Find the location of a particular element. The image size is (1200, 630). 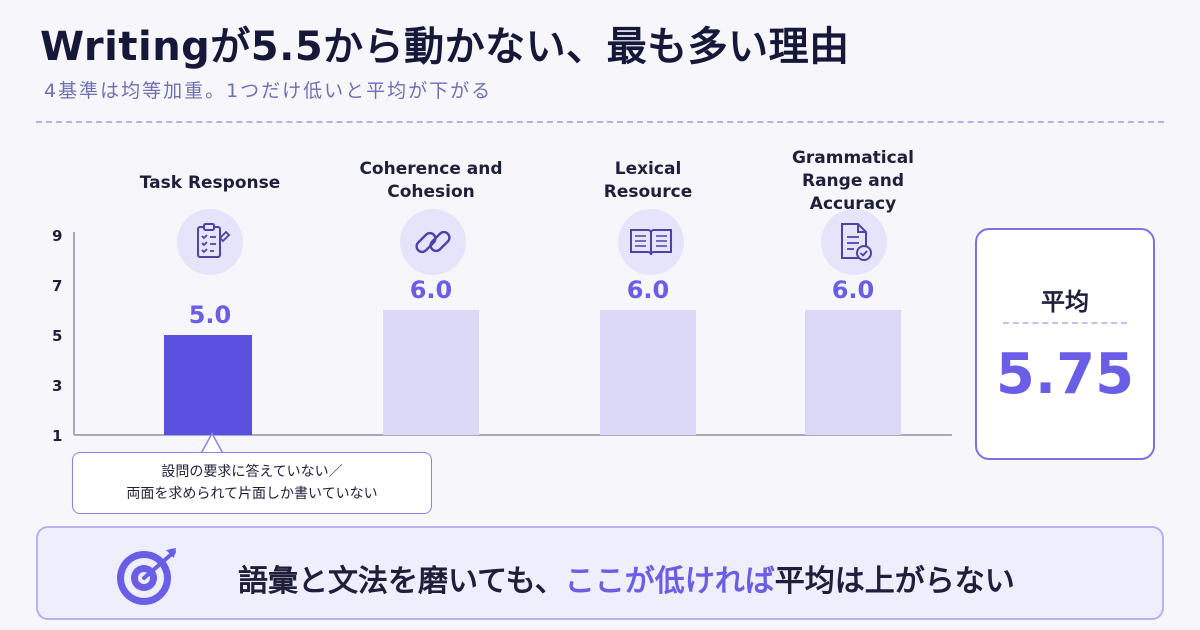

category-label-4-line-1: Grammatical is located at coordinates (853, 158).